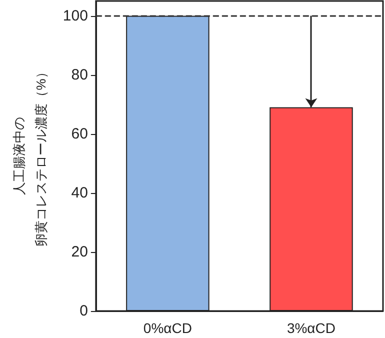 This screenshot has width=385, height=338. What do you see at coordinates (84, 311) in the screenshot?
I see `y-tick-label: 0` at bounding box center [84, 311].